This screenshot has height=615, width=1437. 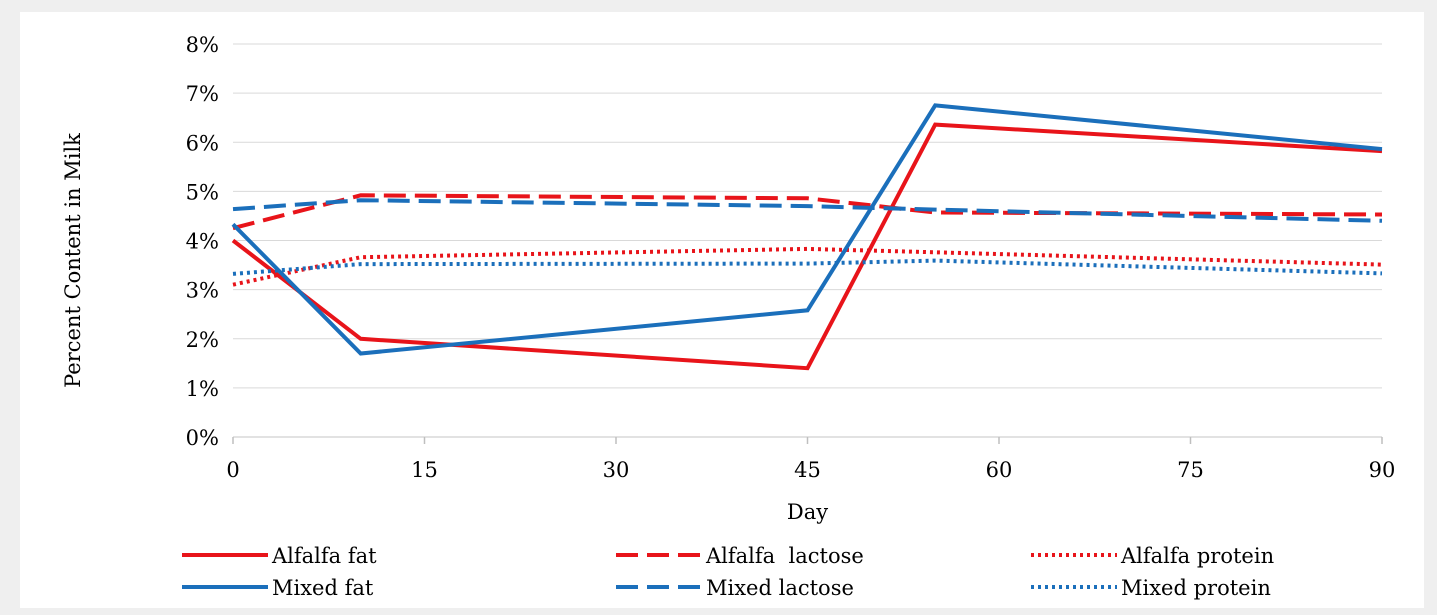 What do you see at coordinates (999, 470) in the screenshot?
I see `x-tick-label: 60` at bounding box center [999, 470].